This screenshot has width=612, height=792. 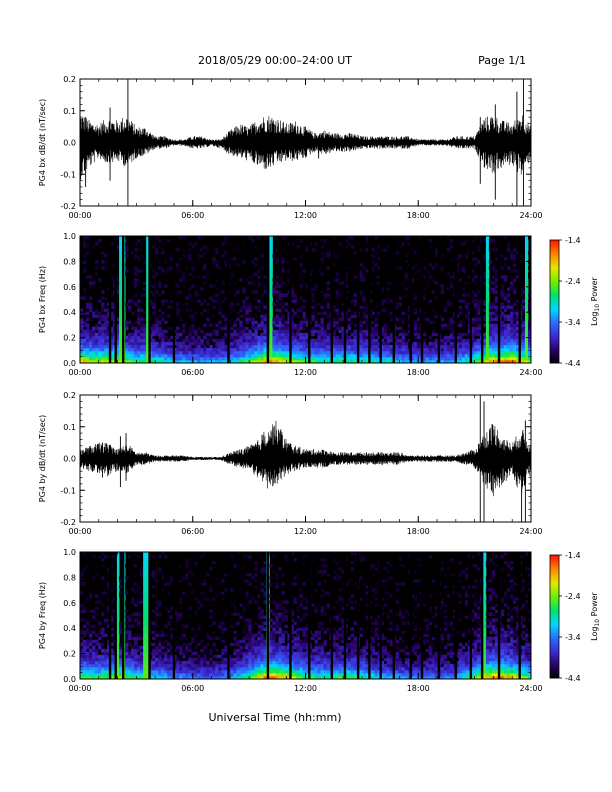 I want to click on y-axis-label: PG4 bx Freq (Hz), so click(x=42, y=299).